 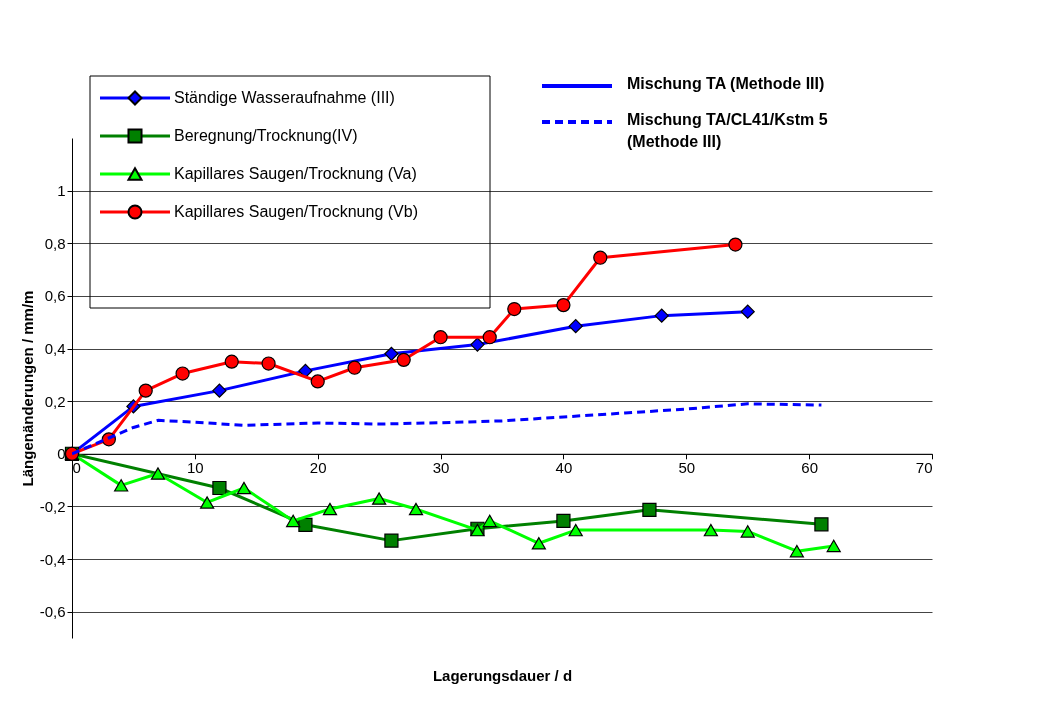 What do you see at coordinates (52, 506) in the screenshot?
I see `y-tick-label: -0,2` at bounding box center [52, 506].